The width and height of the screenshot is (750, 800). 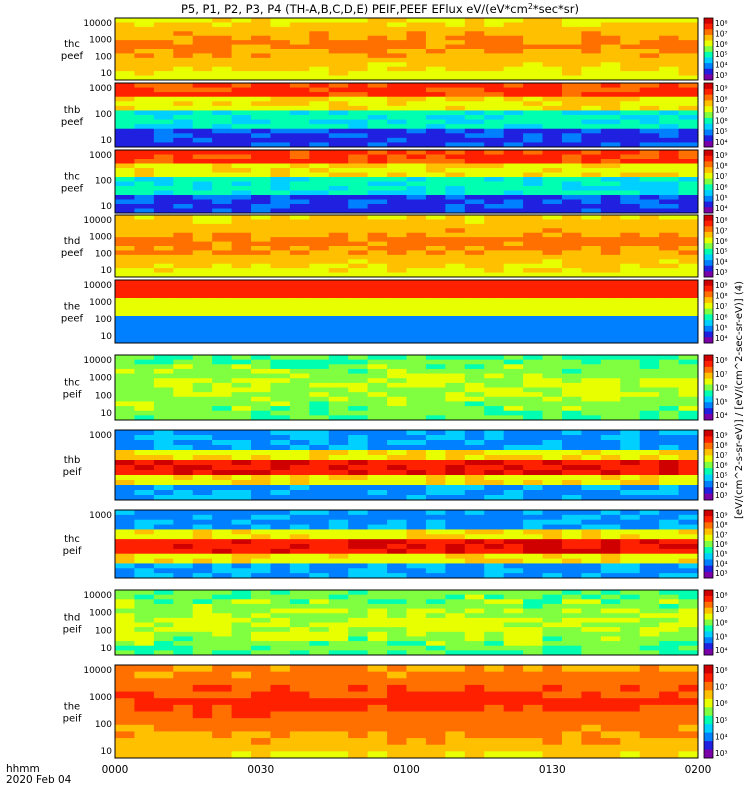 I want to click on colorbar-tick-label: 10⁸, so click(x=721, y=220).